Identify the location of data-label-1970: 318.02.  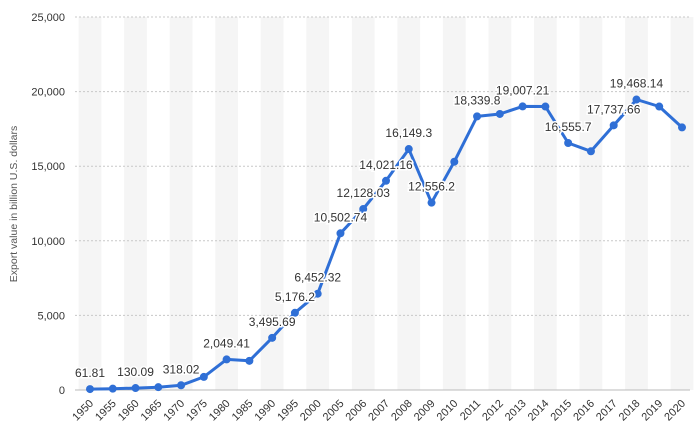
(181, 369).